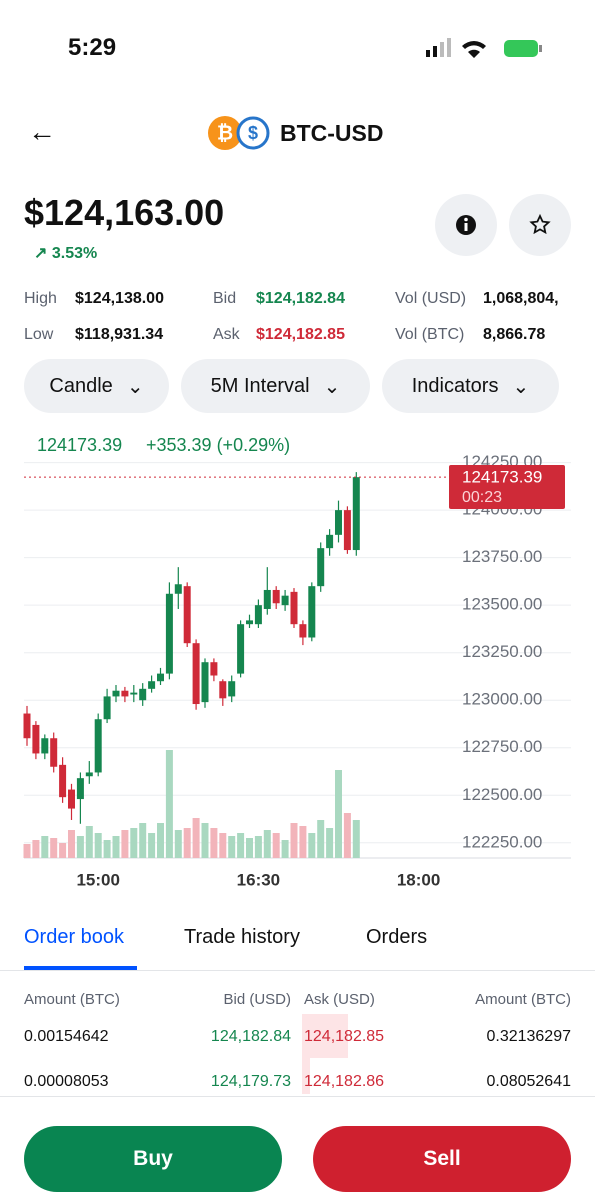 The height and width of the screenshot is (1201, 595). What do you see at coordinates (502, 476) in the screenshot?
I see `price-tag-value: 124173.39` at bounding box center [502, 476].